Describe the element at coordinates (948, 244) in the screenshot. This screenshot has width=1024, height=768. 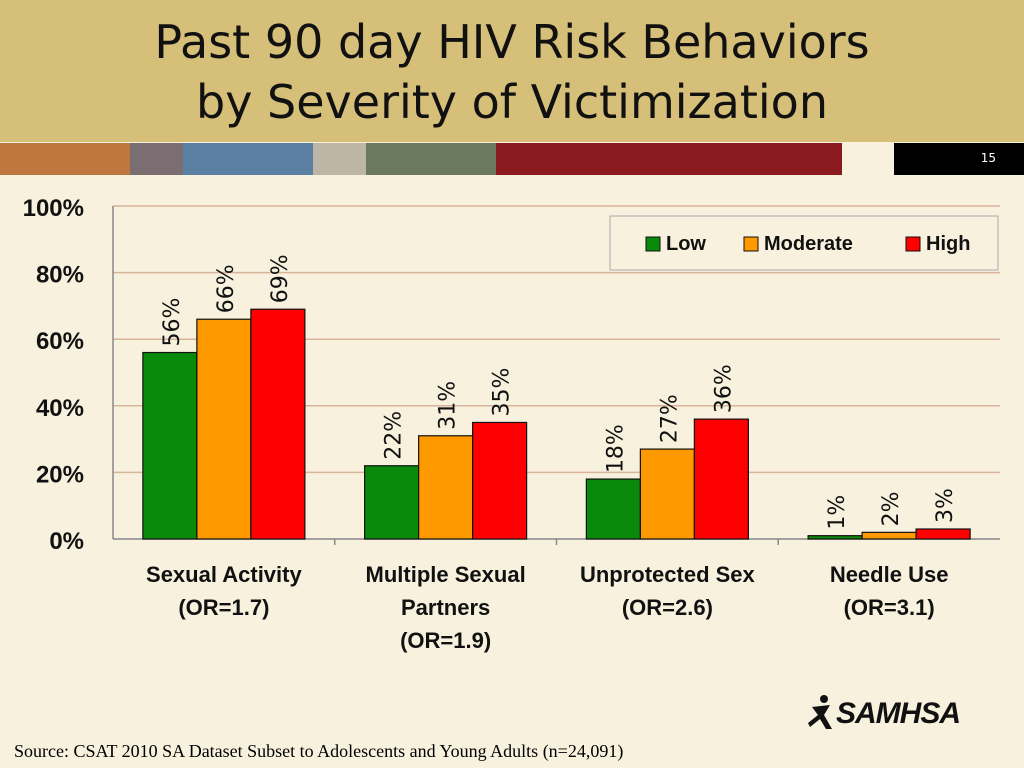
I see `legend-label: High` at that location.